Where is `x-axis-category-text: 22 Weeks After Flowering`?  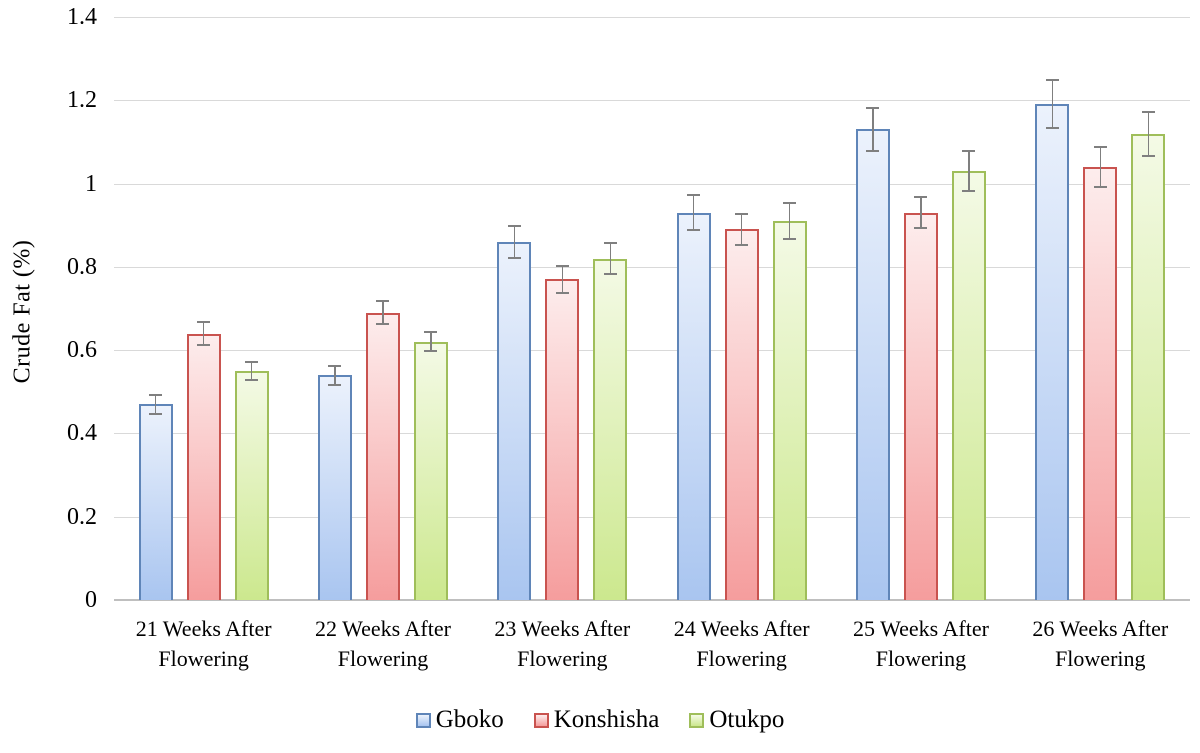 x-axis-category-text: 22 Weeks After Flowering is located at coordinates (383, 643).